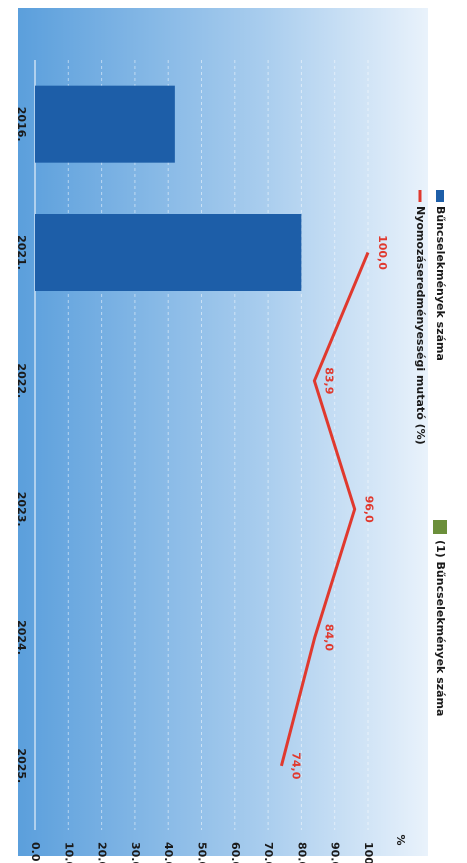 The height and width of the screenshot is (863, 467). I want to click on x-tick-label: 2016., so click(21, 124).